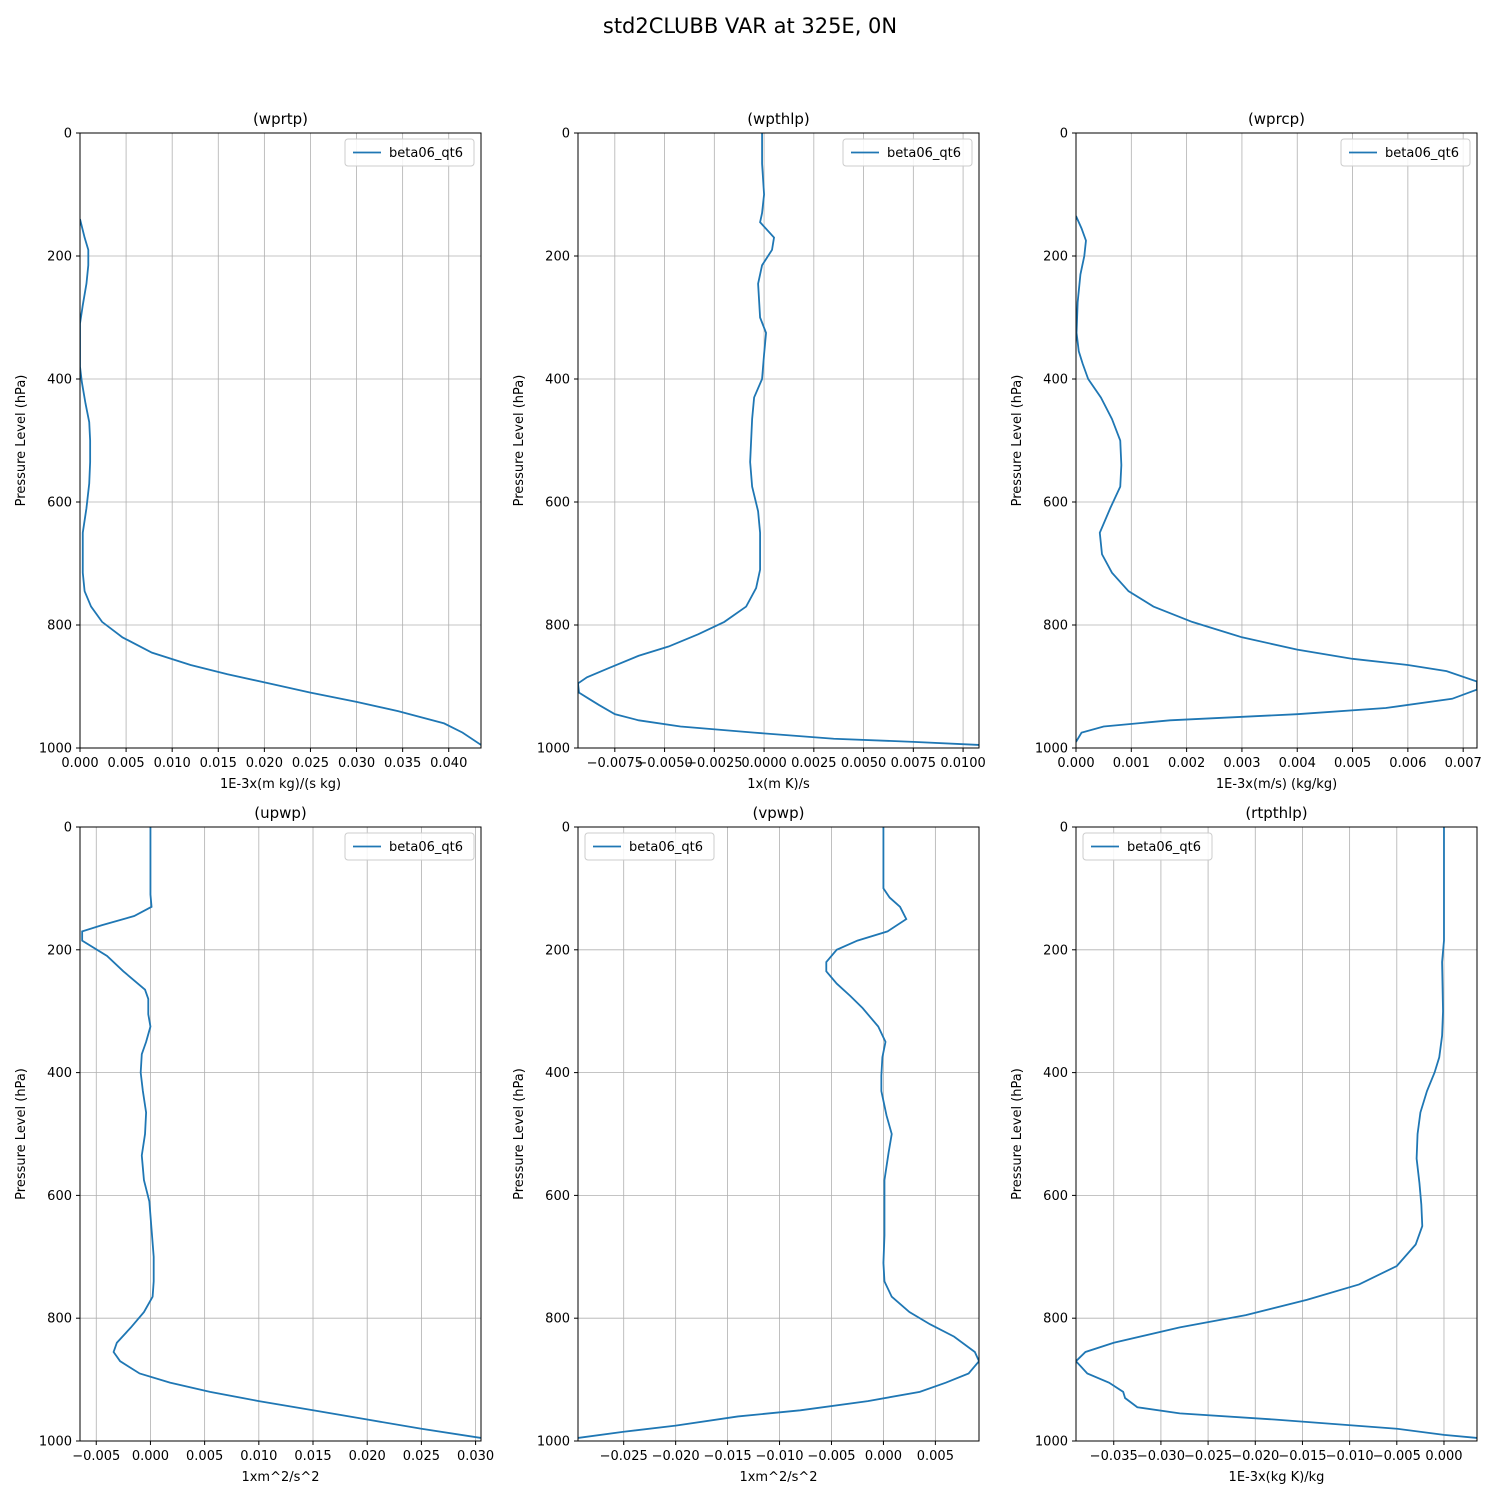  What do you see at coordinates (1114, 1456) in the screenshot?
I see `x-tick-label: −0.035` at bounding box center [1114, 1456].